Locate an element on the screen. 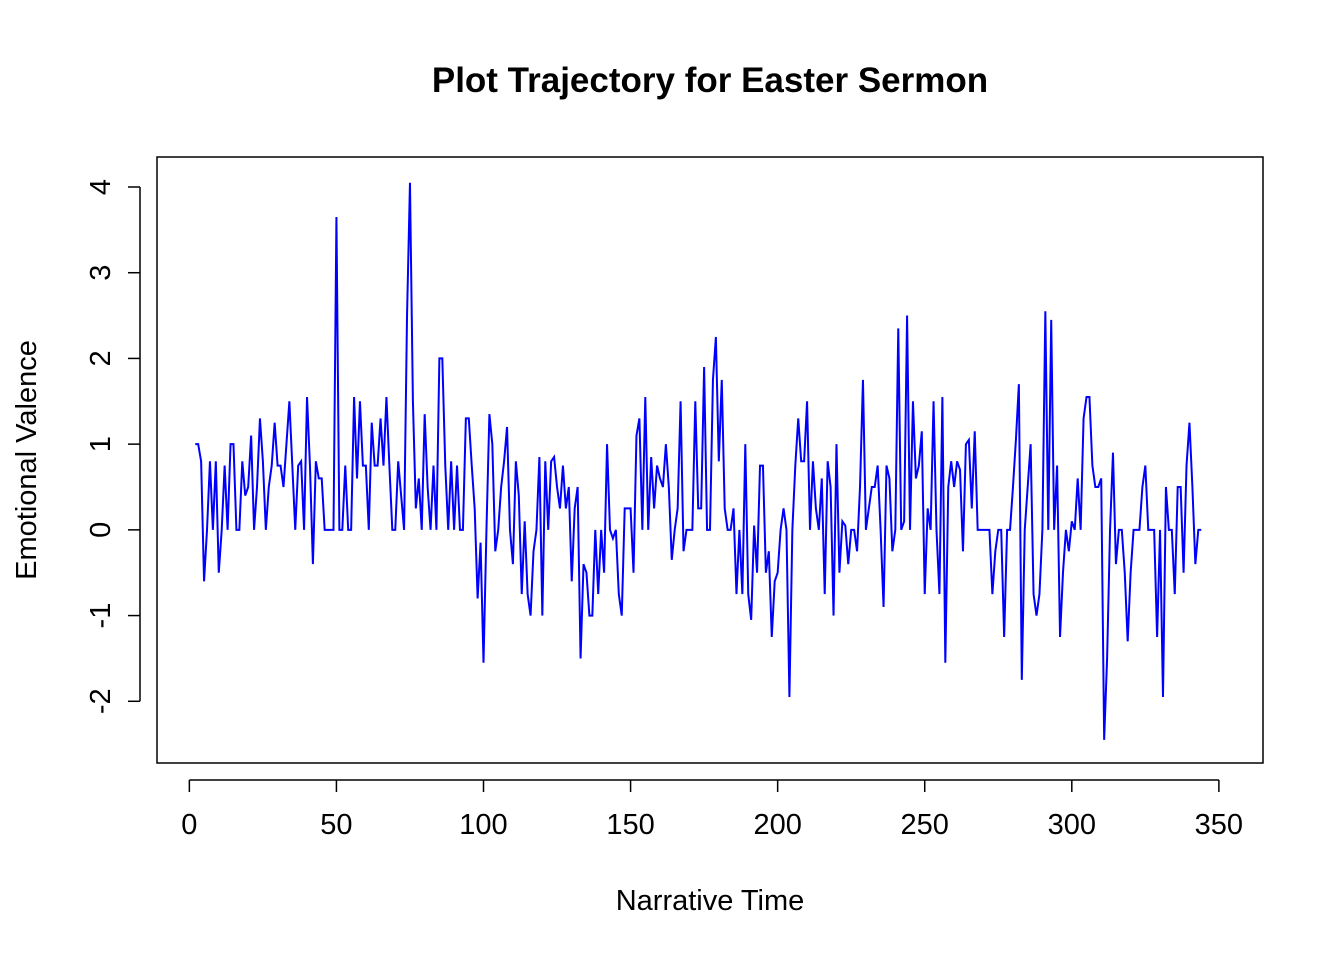  y-tick-label: -1 is located at coordinates (101, 616).